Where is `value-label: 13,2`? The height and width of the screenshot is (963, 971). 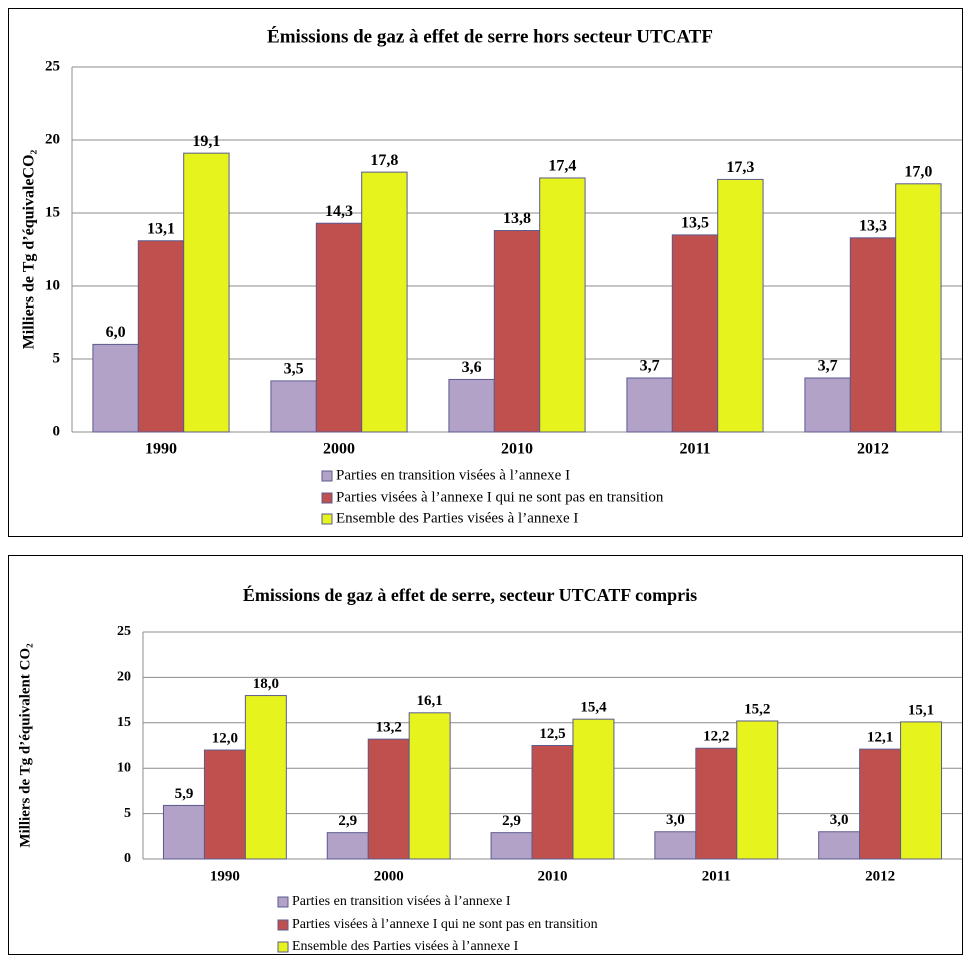 value-label: 13,2 is located at coordinates (389, 728).